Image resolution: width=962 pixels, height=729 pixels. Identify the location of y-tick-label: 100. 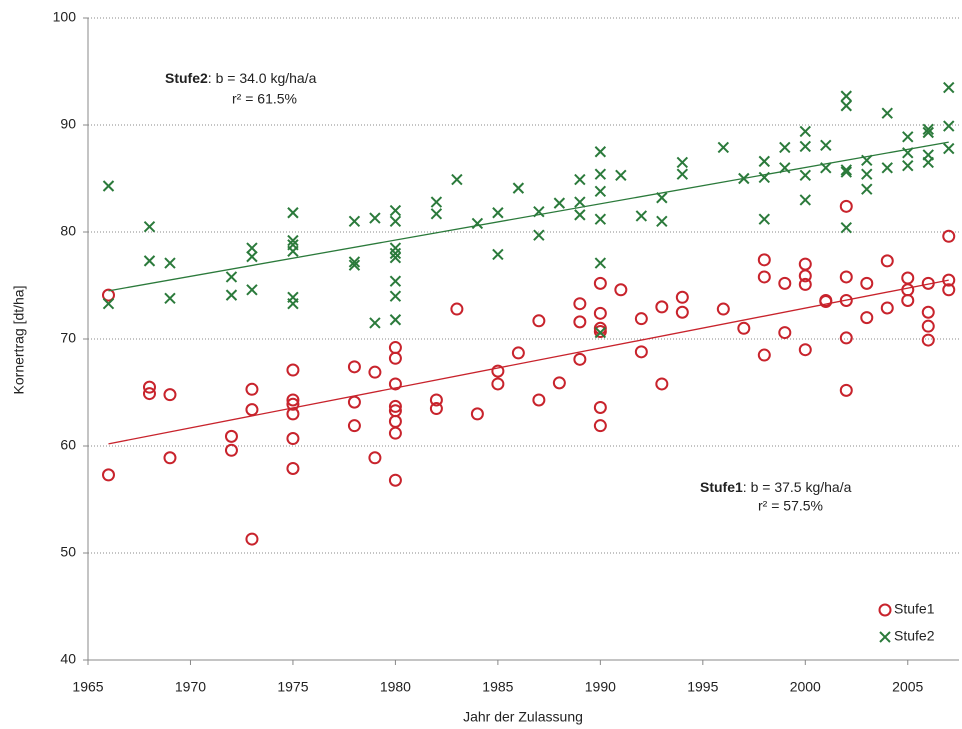
(65, 17).